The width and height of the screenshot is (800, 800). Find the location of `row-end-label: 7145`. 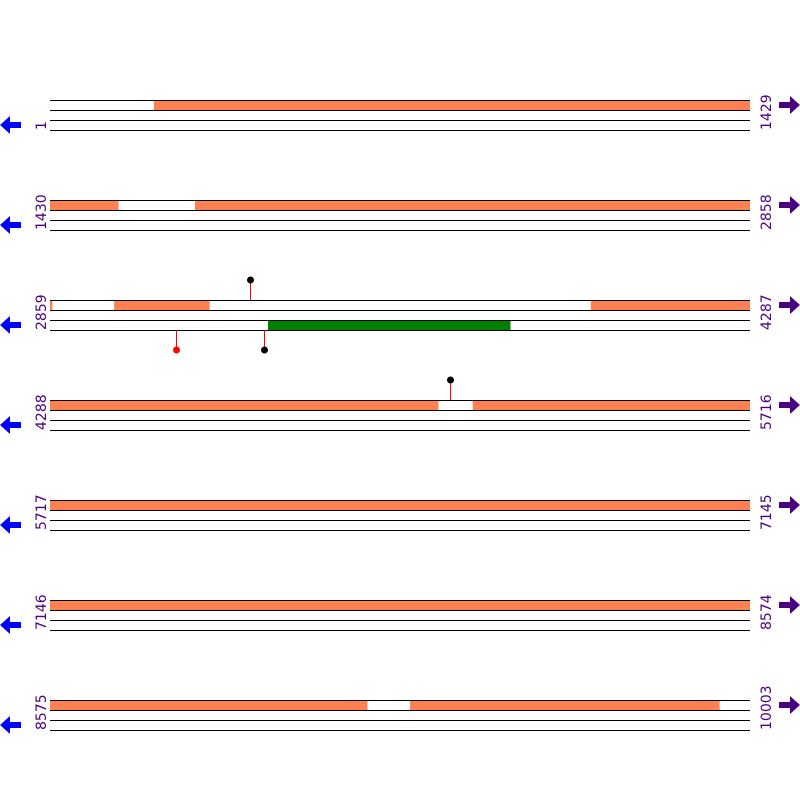

row-end-label: 7145 is located at coordinates (767, 512).